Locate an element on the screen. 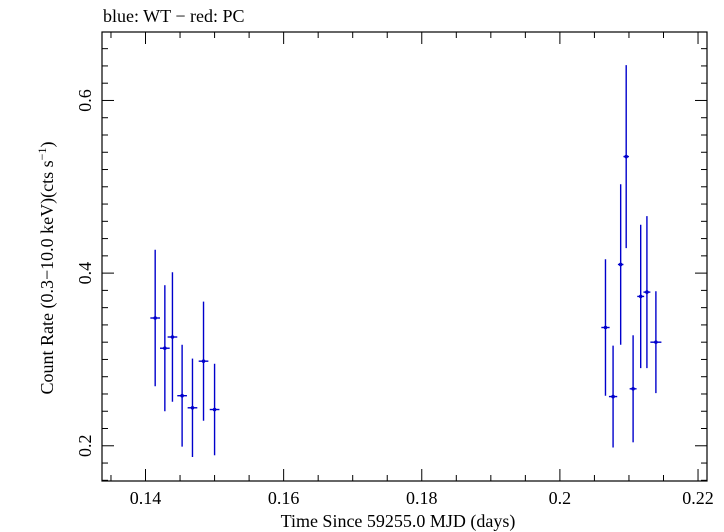 Image resolution: width=724 pixels, height=532 pixels. chart-title: blue: WT − red: PC is located at coordinates (173, 16).